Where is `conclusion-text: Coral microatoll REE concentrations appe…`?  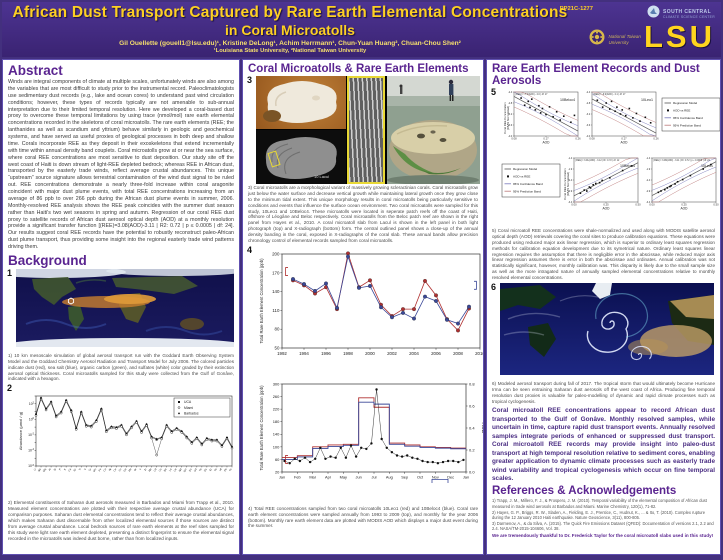
conclusion-text: Coral microatoll REE concentrations appe… is located at coordinates (603, 444).